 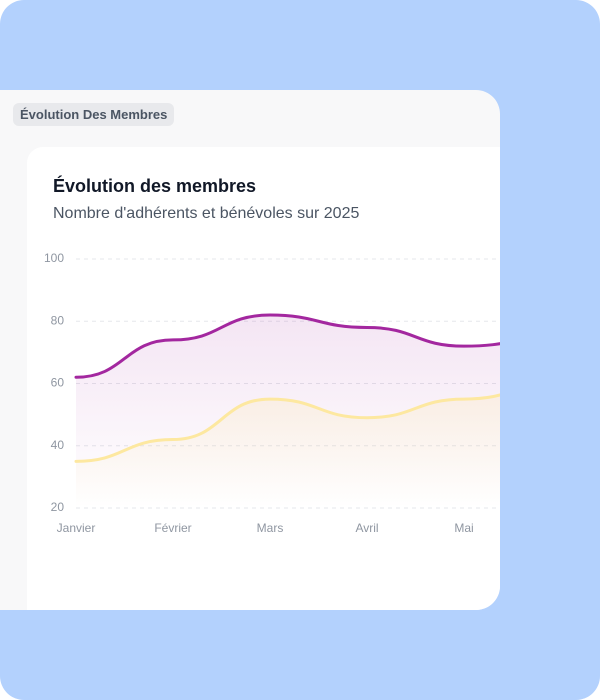 I want to click on x-tick-label: Janvier, so click(x=76, y=528).